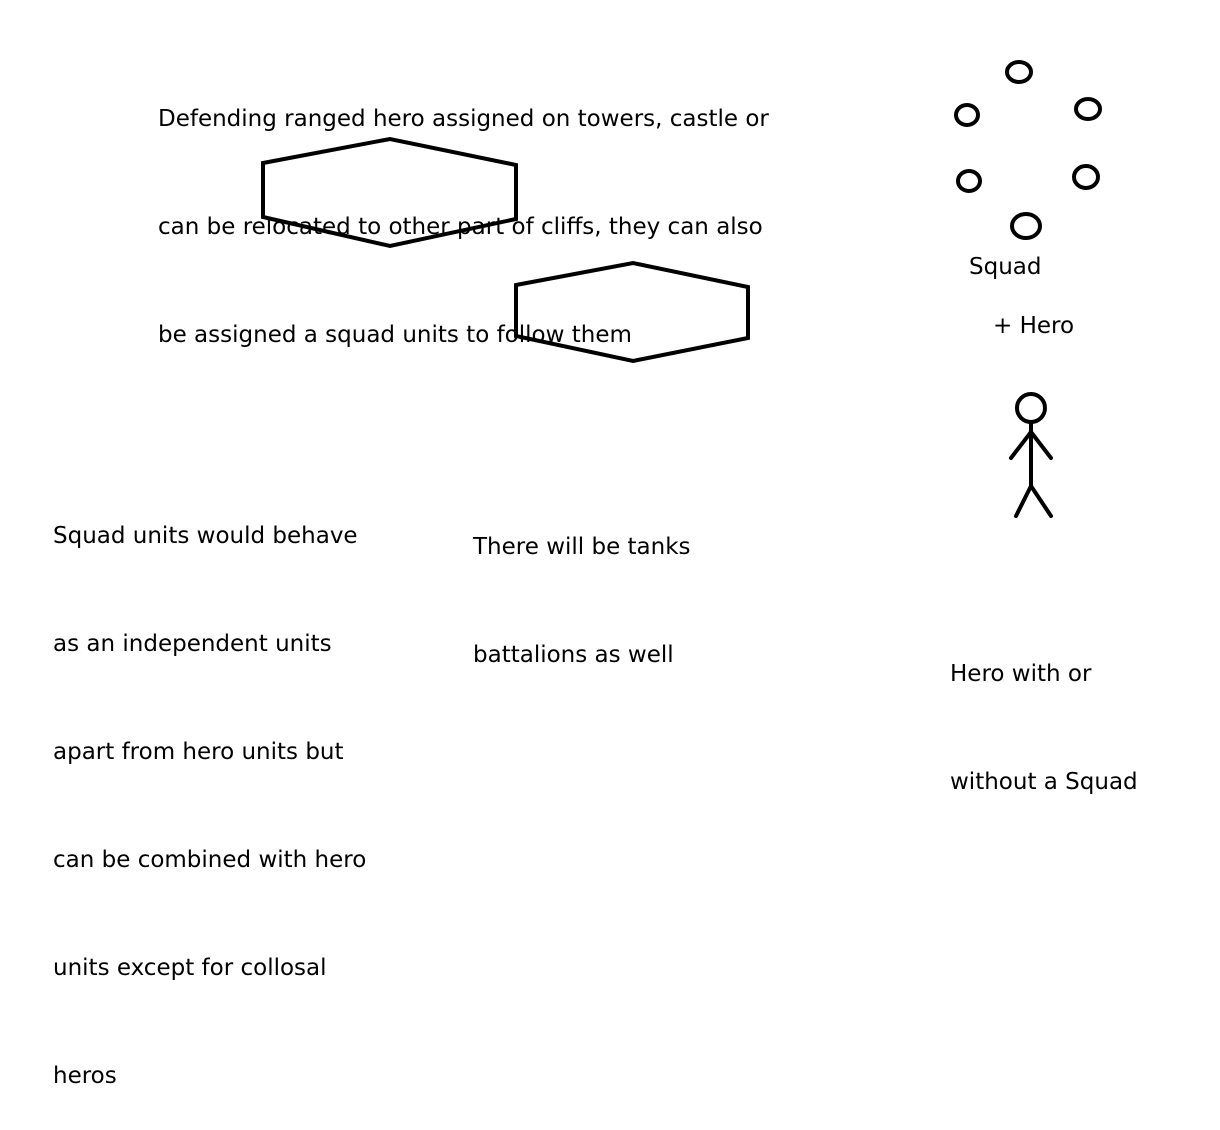 The height and width of the screenshot is (1130, 1220). Describe the element at coordinates (85, 1076) in the screenshot. I see `squad-note-line-6: heros` at that location.